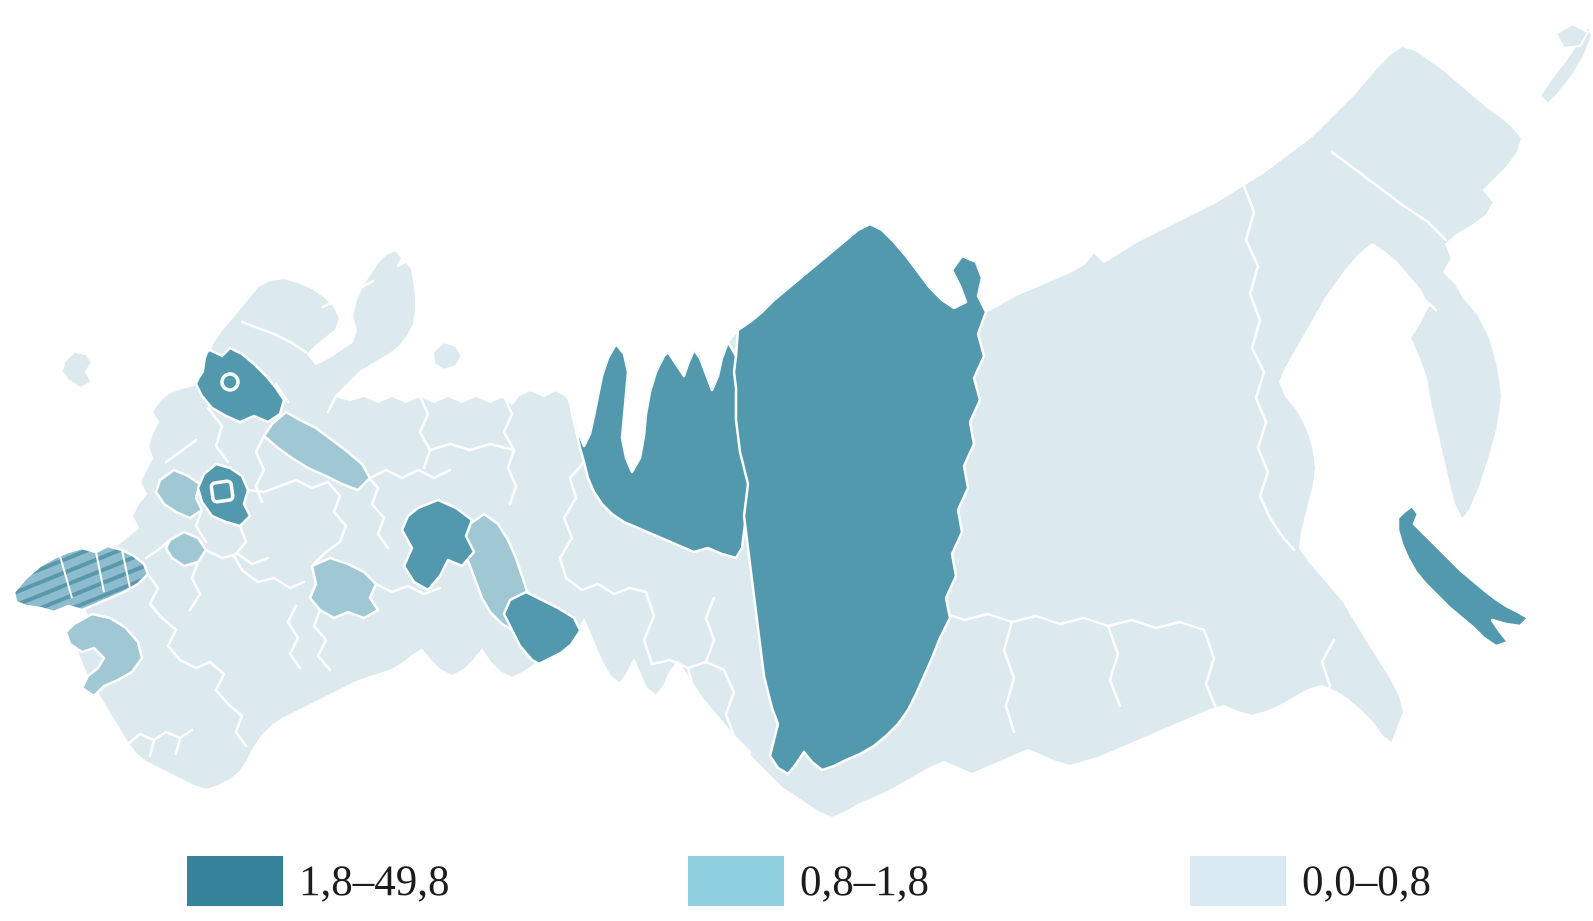  Describe the element at coordinates (77, 370) in the screenshot. I see `region-kaliningrad` at that location.